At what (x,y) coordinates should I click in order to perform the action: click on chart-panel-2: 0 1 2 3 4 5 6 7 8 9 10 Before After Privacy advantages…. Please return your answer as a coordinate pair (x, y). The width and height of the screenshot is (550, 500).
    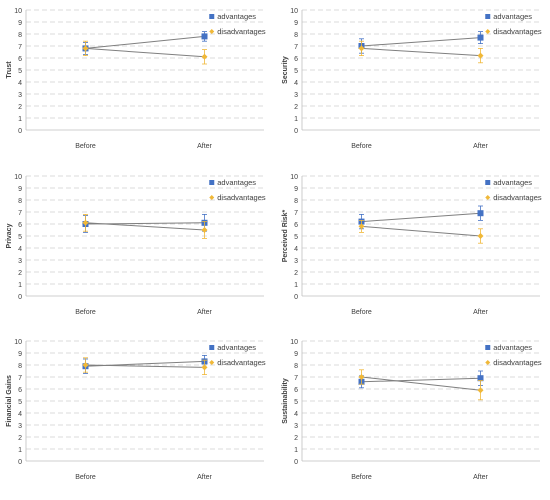
    Looking at the image, I should click on (136, 245).